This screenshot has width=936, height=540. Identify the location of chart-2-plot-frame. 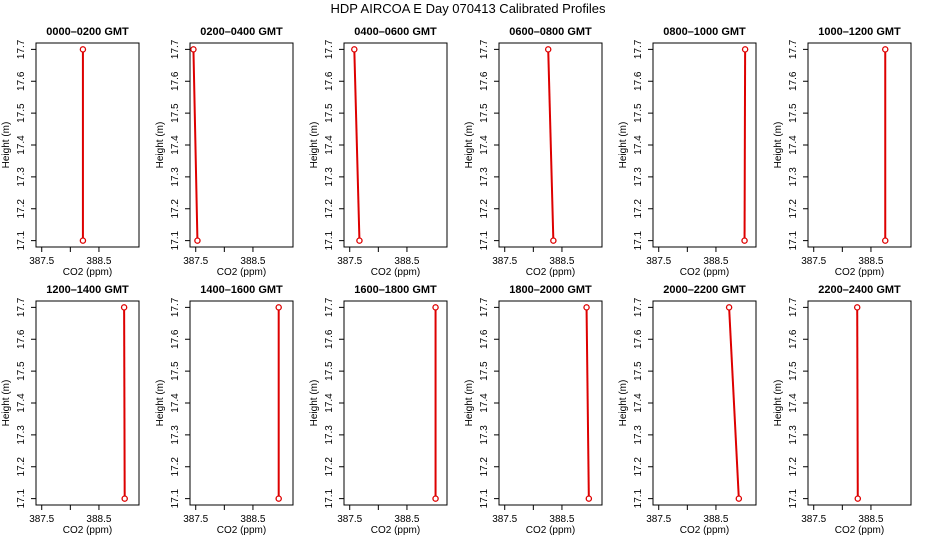
(241, 145).